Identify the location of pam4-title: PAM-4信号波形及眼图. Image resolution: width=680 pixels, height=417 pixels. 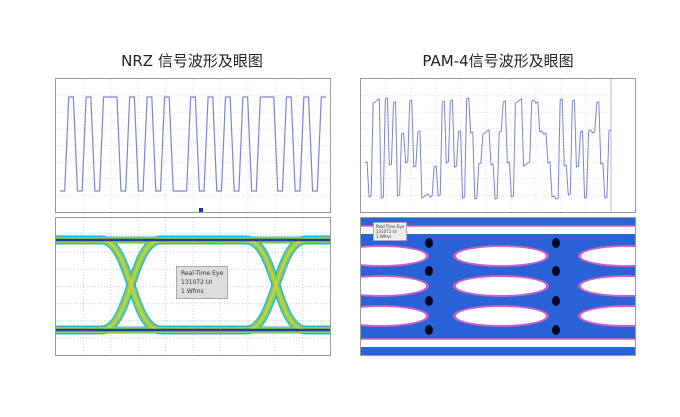
(498, 61).